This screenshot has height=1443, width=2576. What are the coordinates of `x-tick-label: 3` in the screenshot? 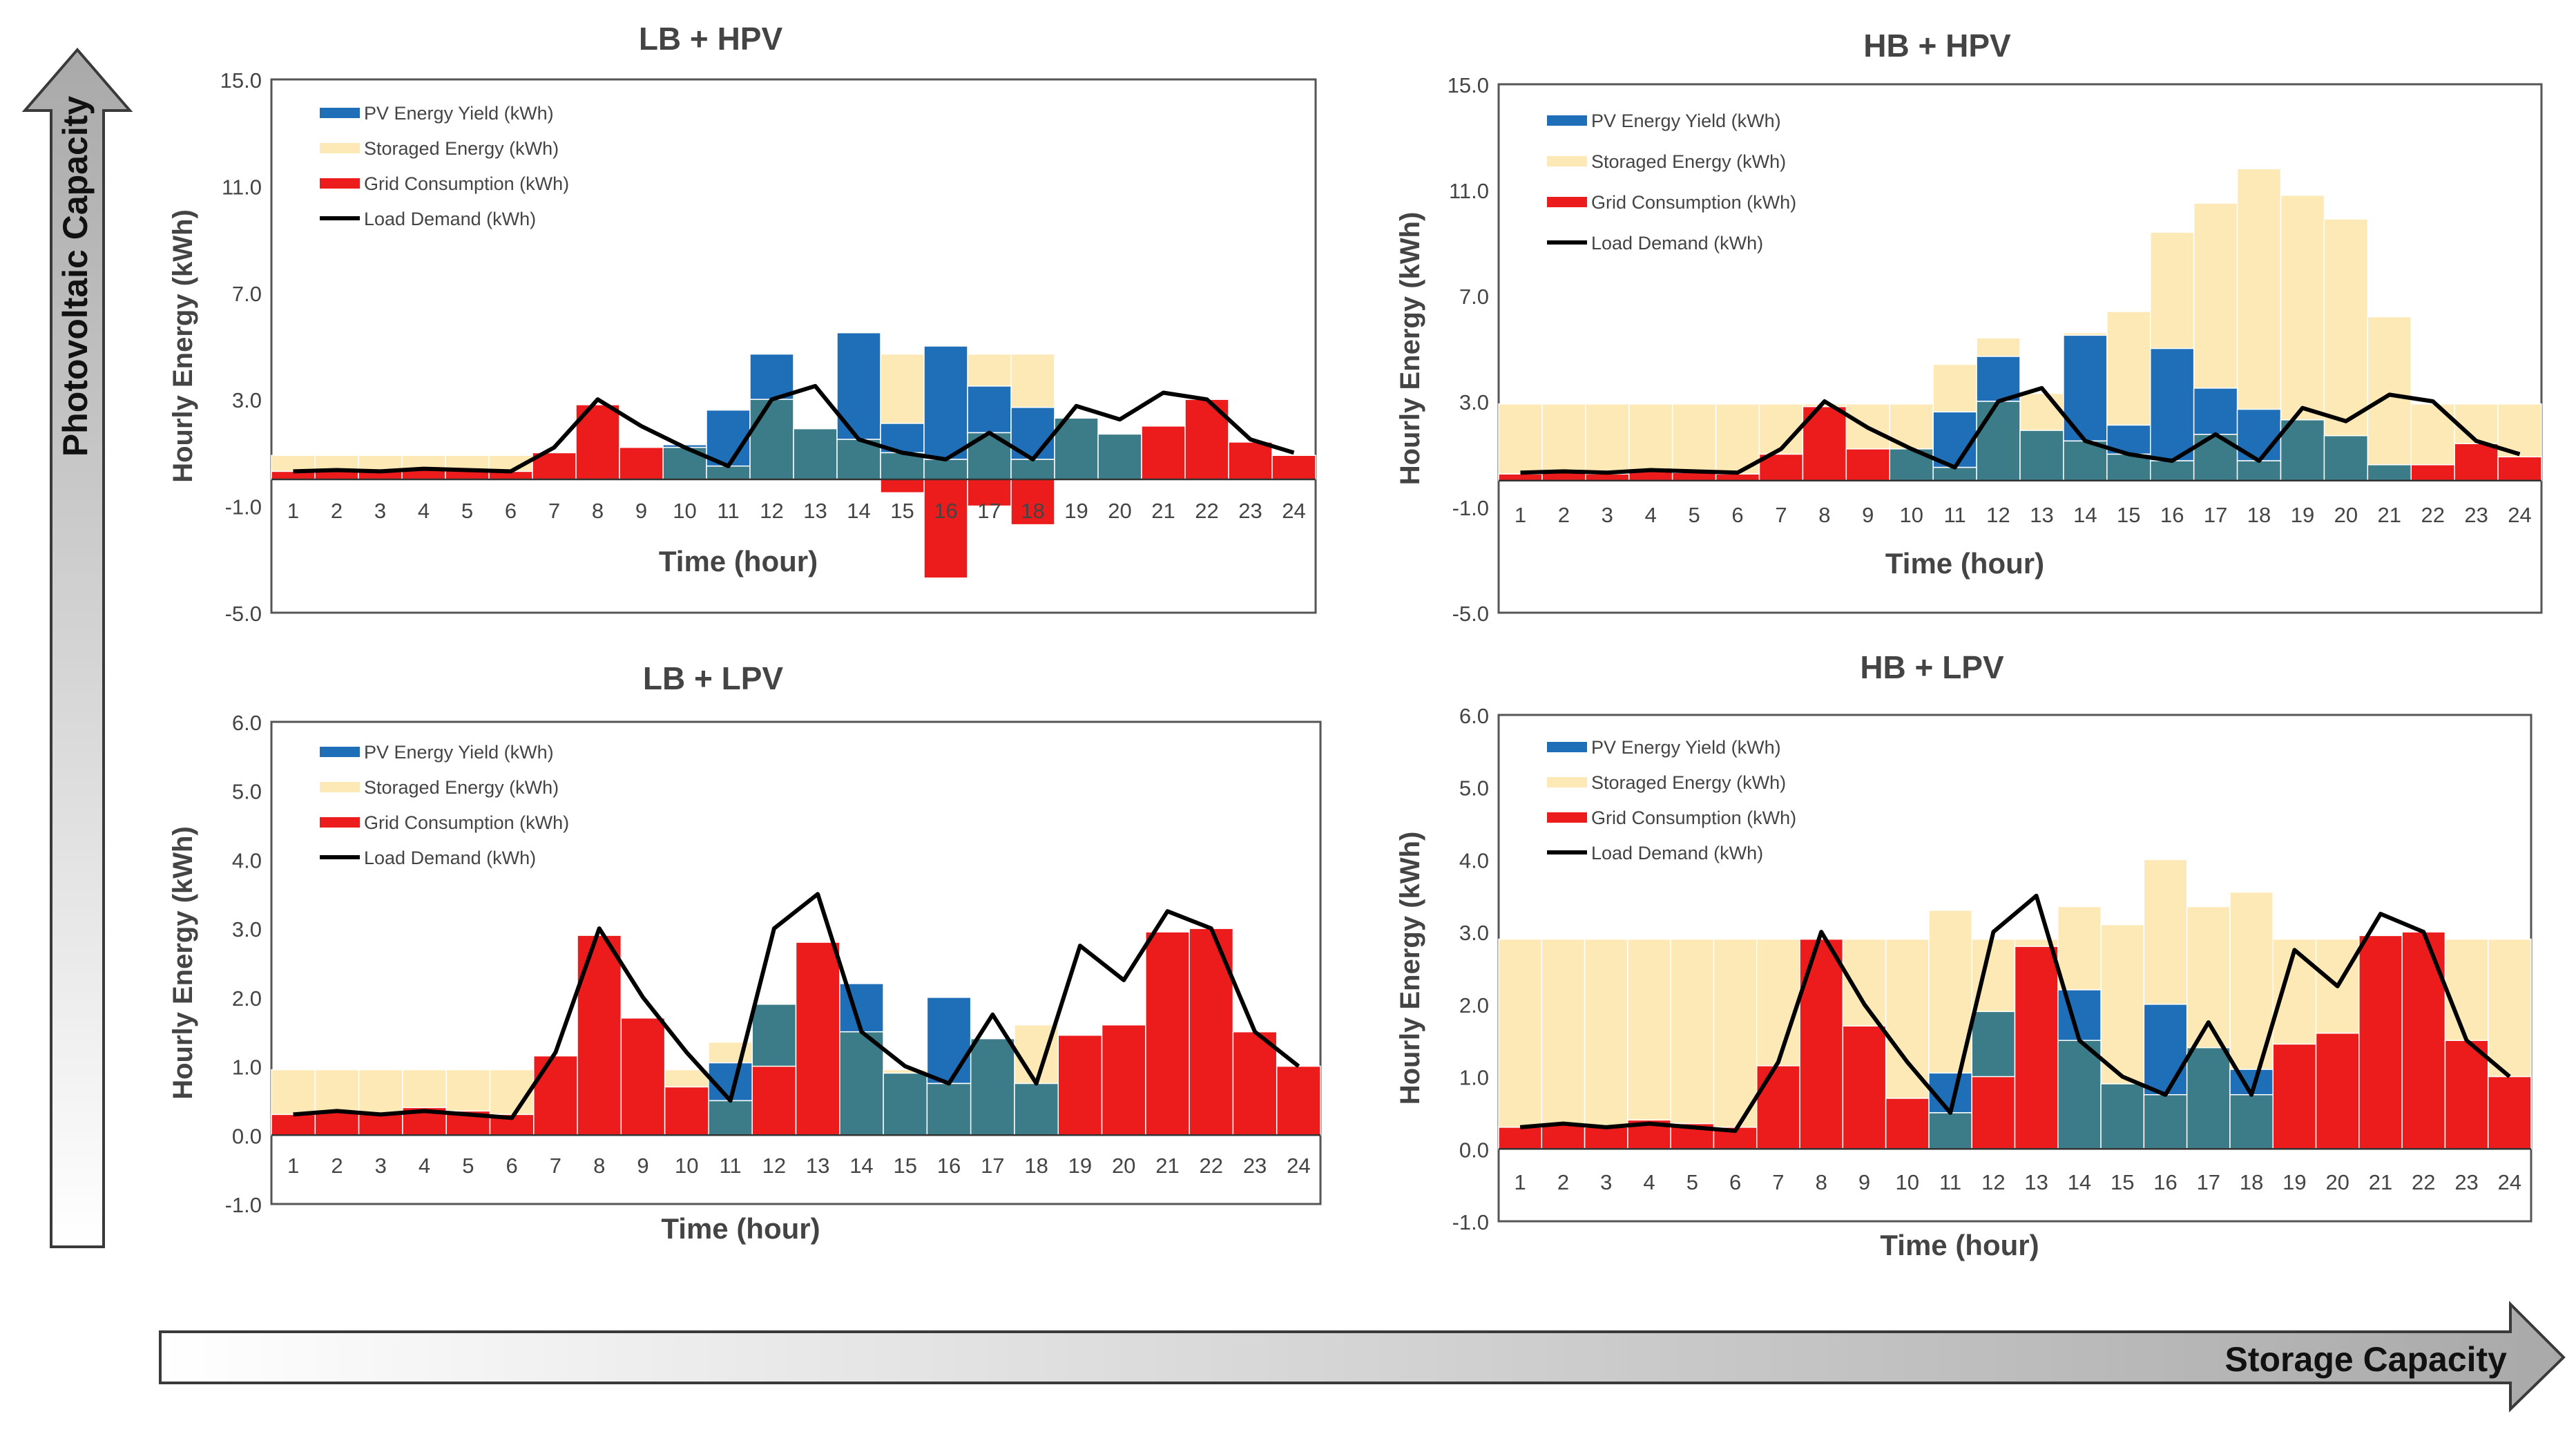 It's located at (1607, 515).